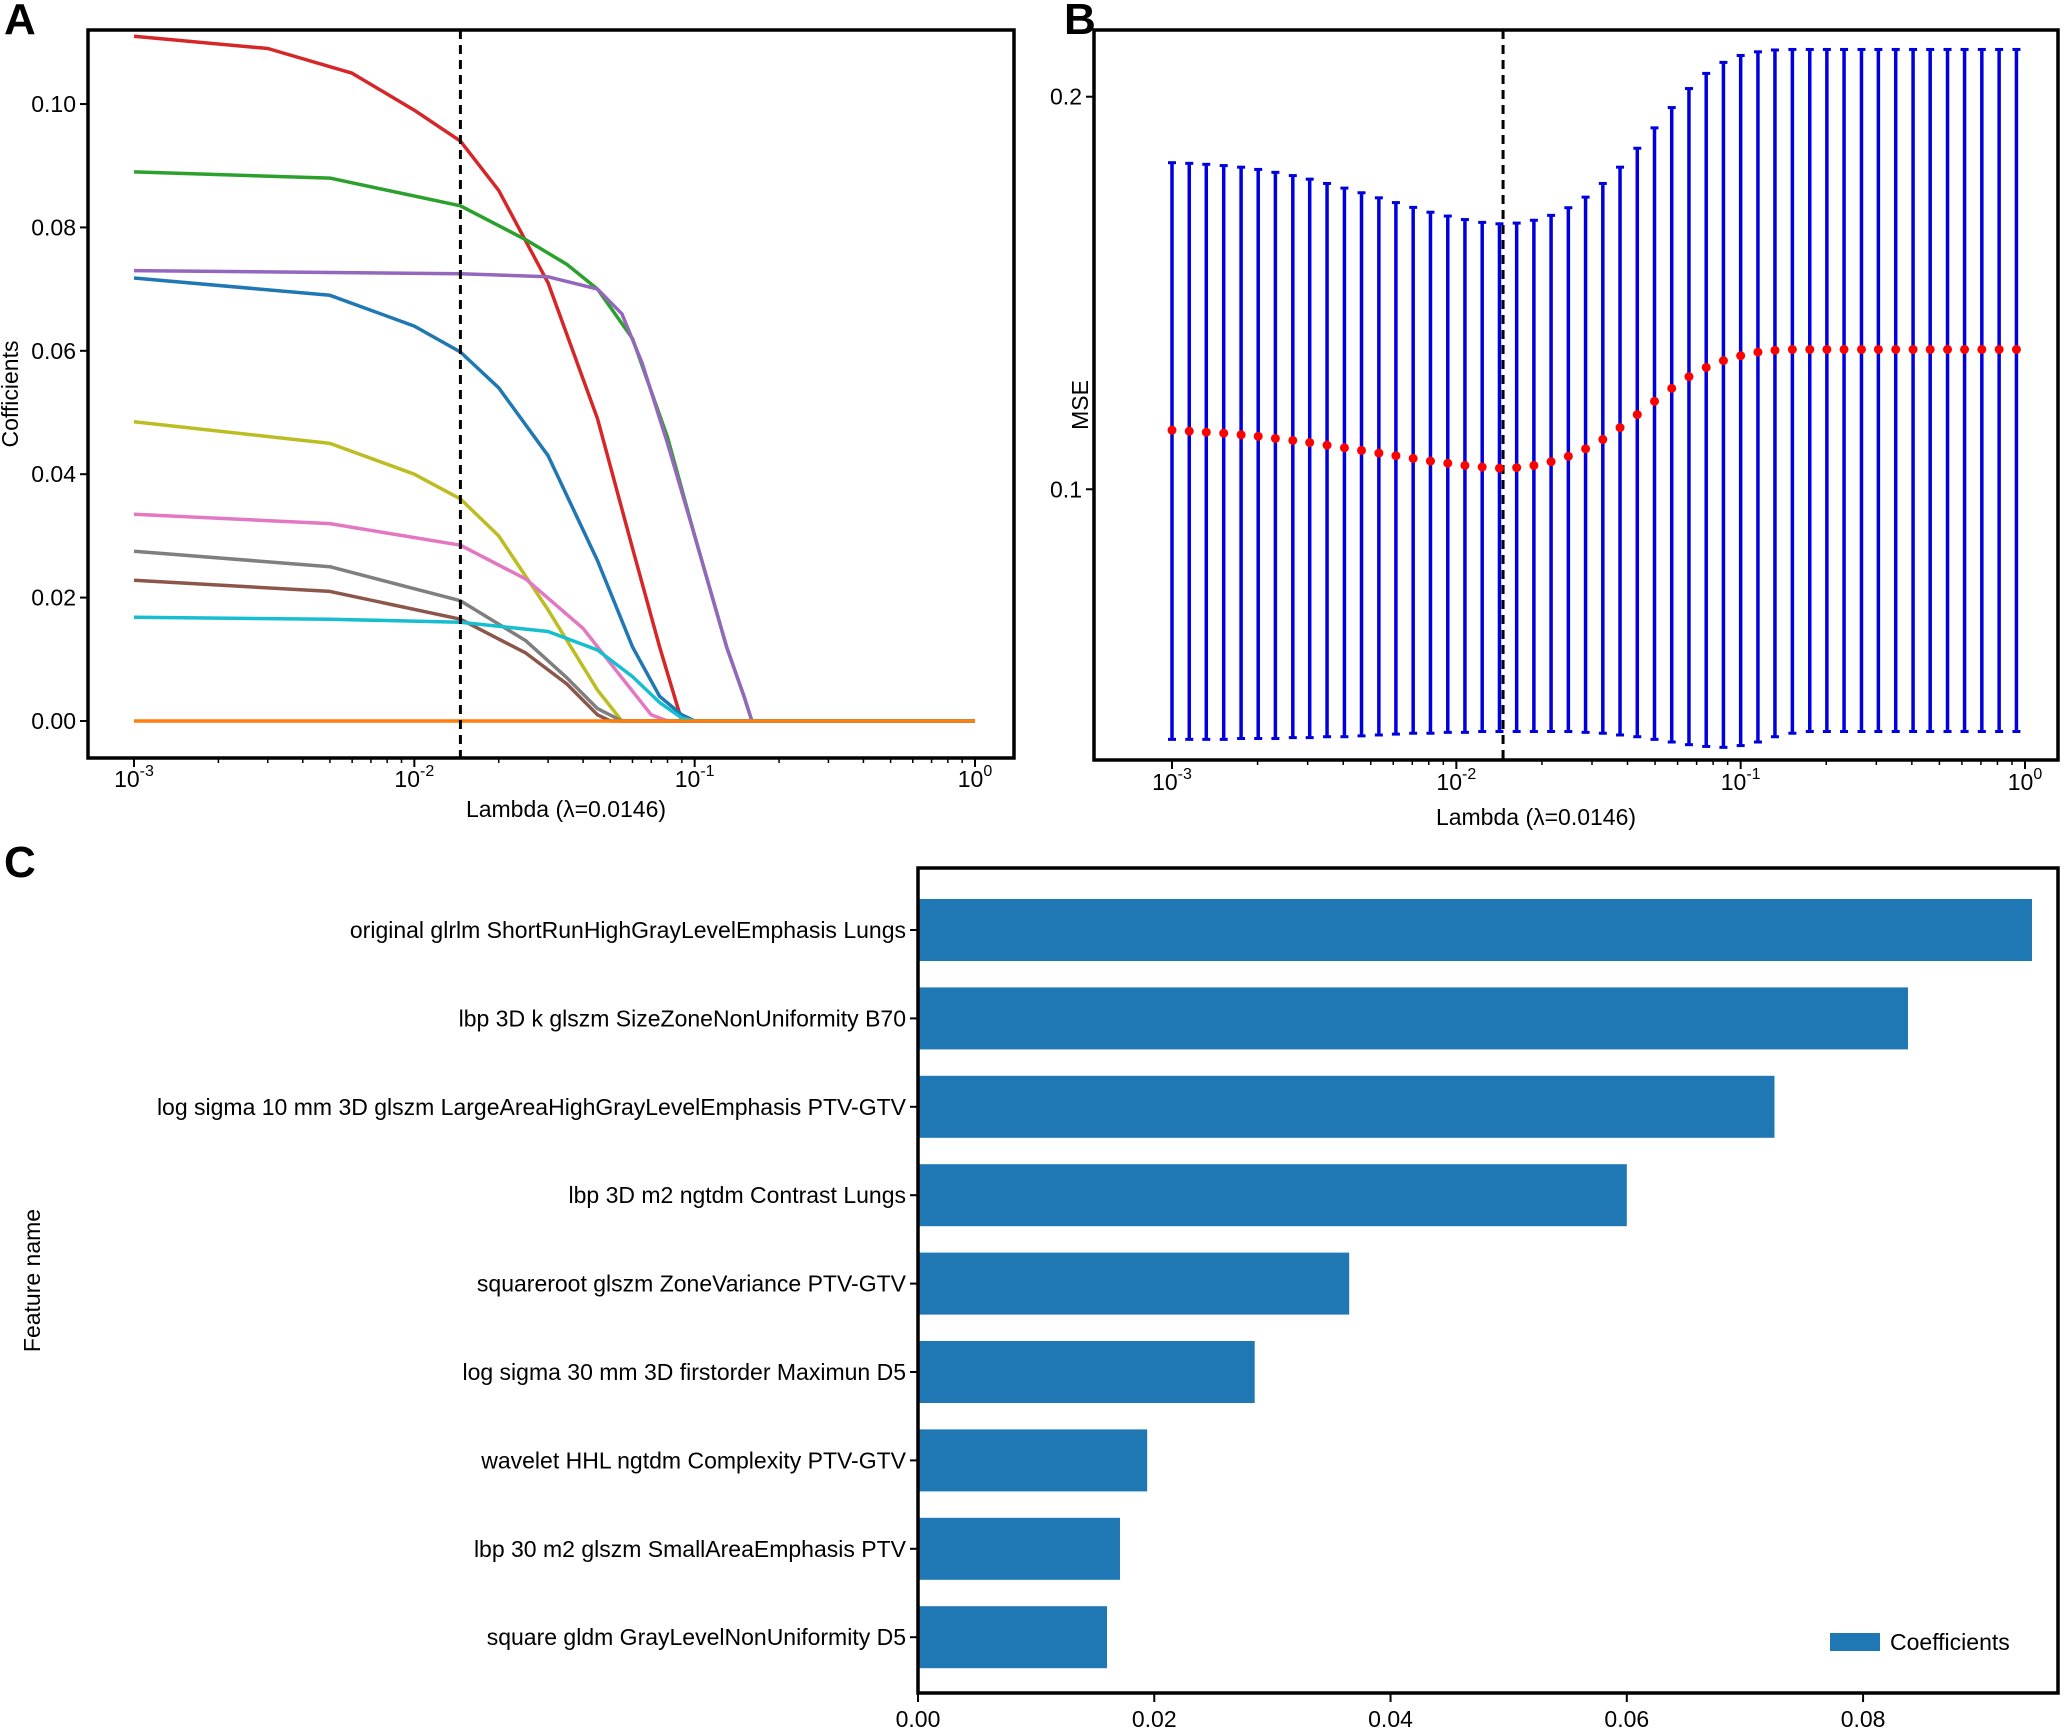 This screenshot has height=1728, width=2071. What do you see at coordinates (682, 1018) in the screenshot?
I see `feature-label-1: lbp 3D k glszm SizeZoneNonUniformity B70` at bounding box center [682, 1018].